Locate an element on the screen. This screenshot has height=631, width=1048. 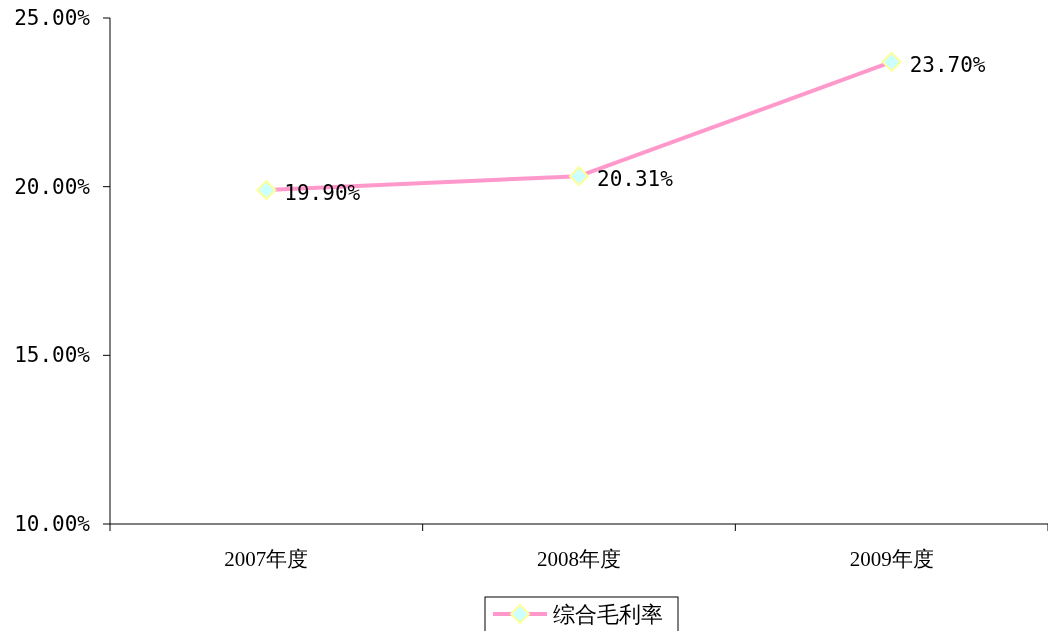
x-tick-label: 2008年度 is located at coordinates (579, 559).